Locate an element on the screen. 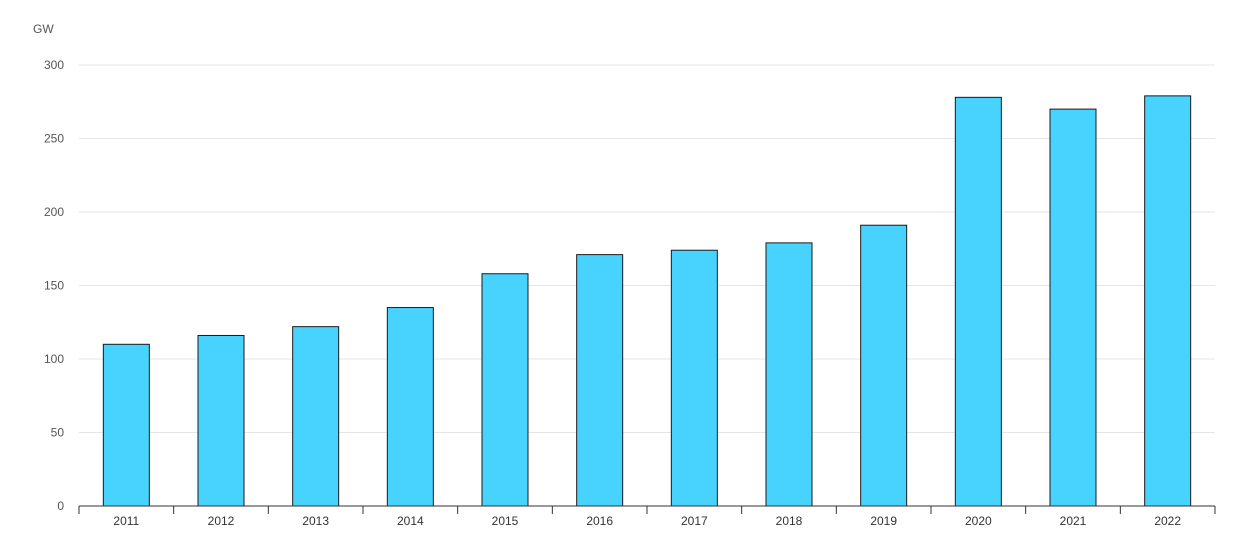  y-tick-label: 150 is located at coordinates (54, 286).